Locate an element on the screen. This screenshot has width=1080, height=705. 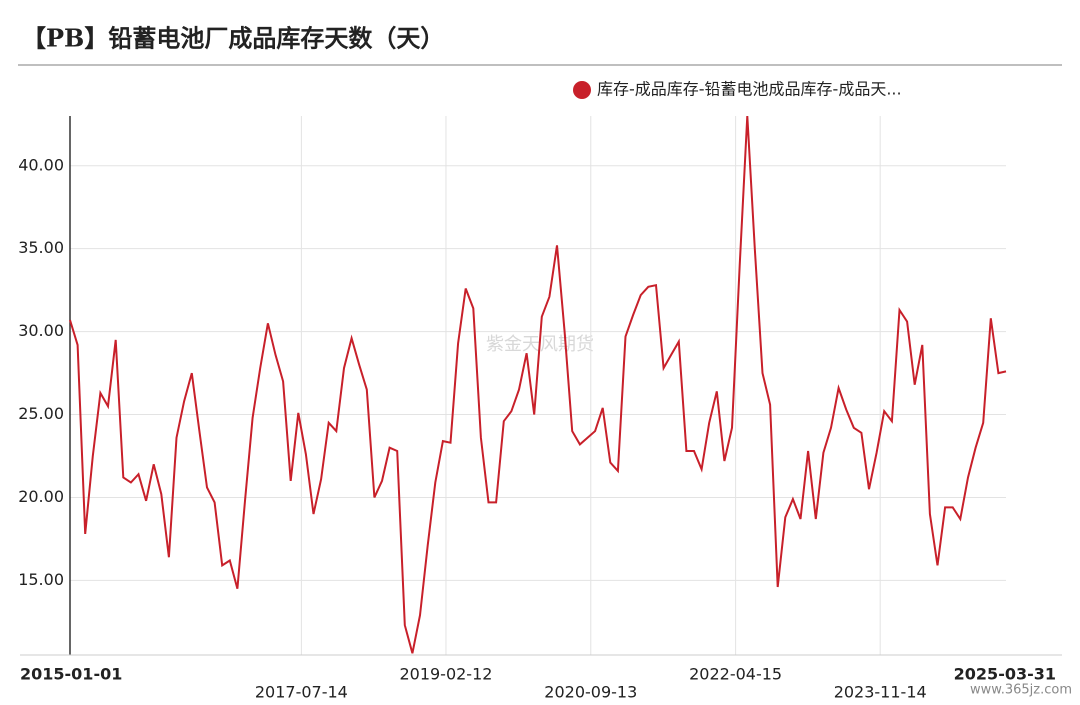
chart-title: 【PB】铅蓄电池厂成品库存天数（天） is located at coordinates (233, 38).